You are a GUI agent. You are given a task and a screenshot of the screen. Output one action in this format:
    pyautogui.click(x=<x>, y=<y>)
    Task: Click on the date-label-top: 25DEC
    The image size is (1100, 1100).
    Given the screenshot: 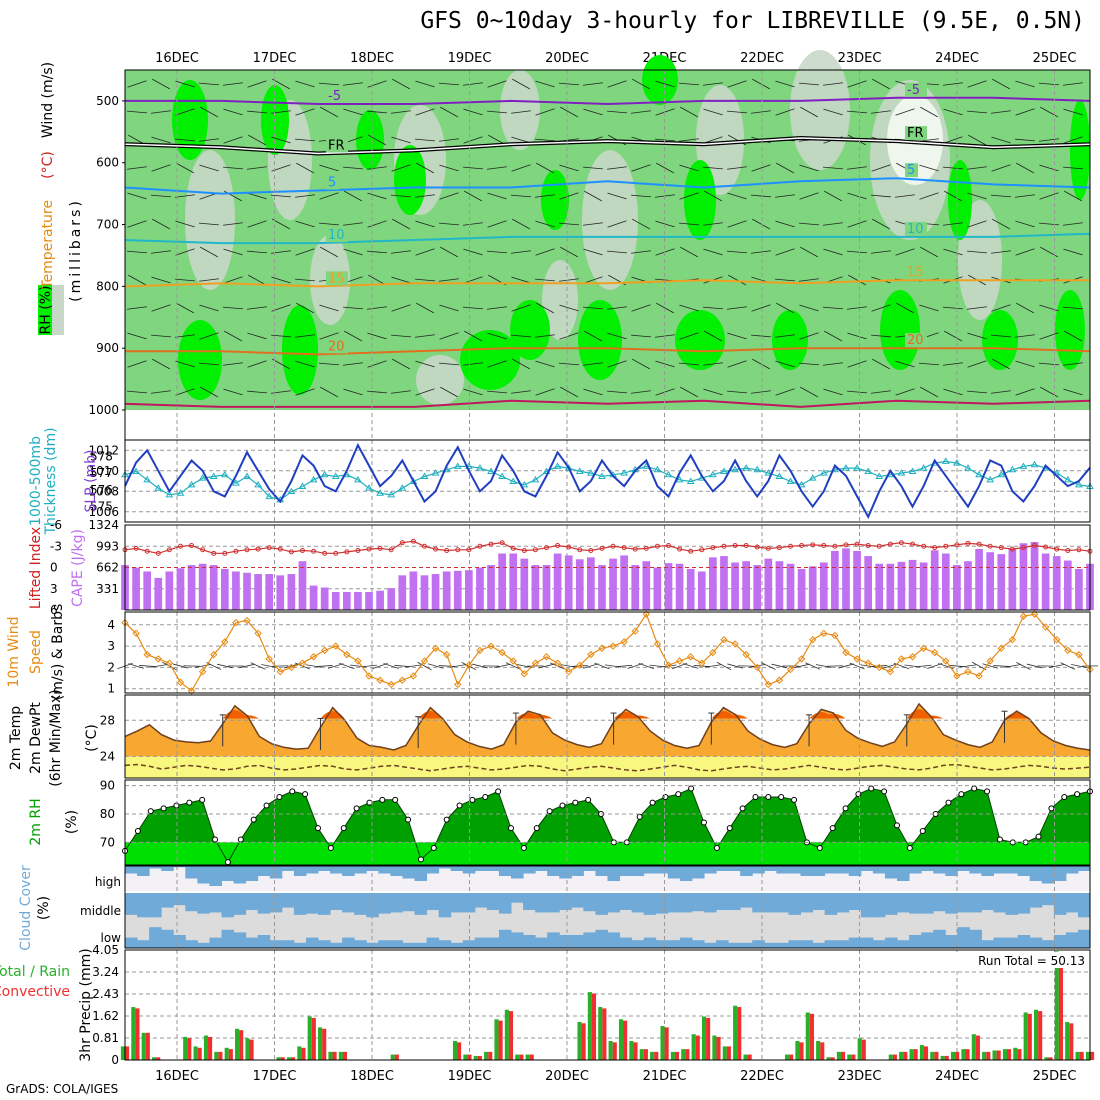 What is the action you would take?
    pyautogui.click(x=1055, y=58)
    